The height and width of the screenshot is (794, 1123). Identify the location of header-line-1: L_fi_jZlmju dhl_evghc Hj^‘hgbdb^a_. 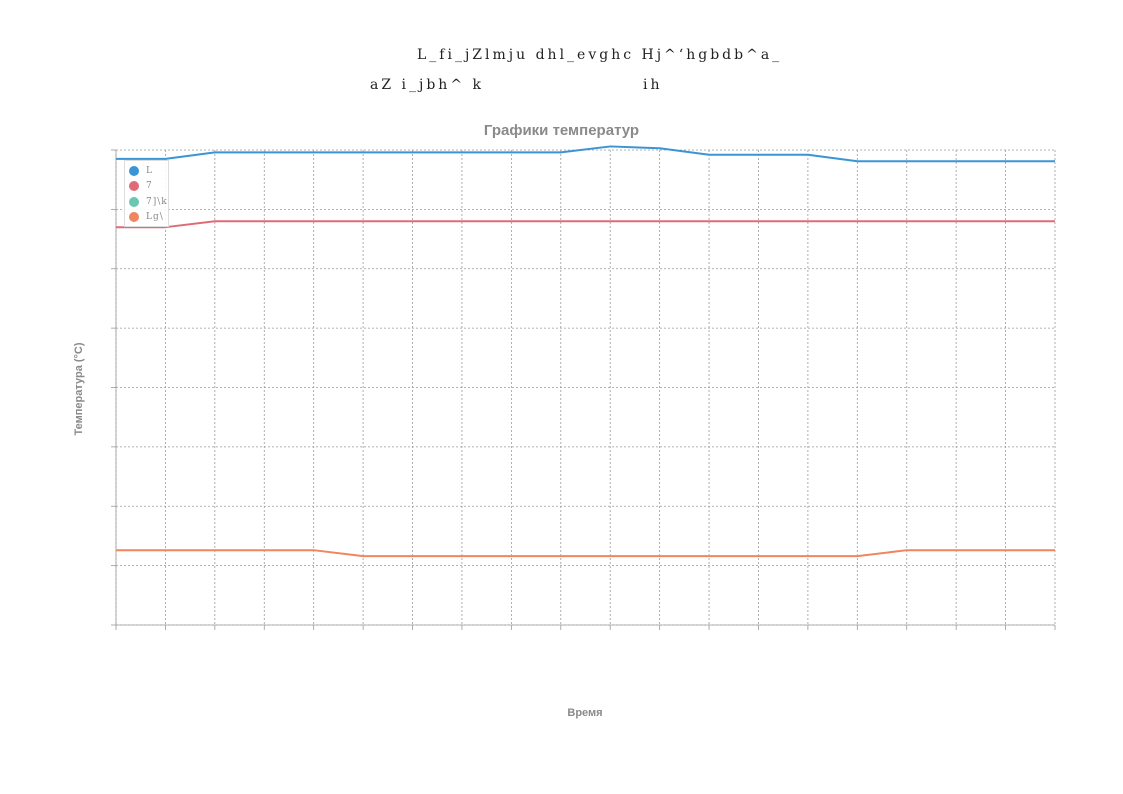
(600, 55).